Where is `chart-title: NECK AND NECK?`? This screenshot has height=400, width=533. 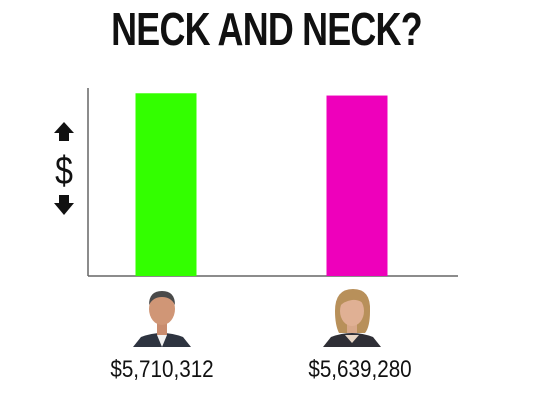
chart-title: NECK AND NECK? is located at coordinates (266, 29).